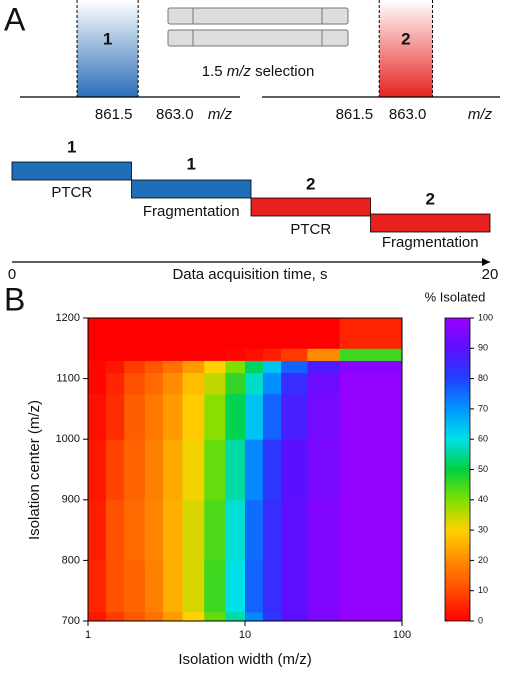 This screenshot has height=675, width=506. I want to click on selection-number: 1.5, so click(212, 71).